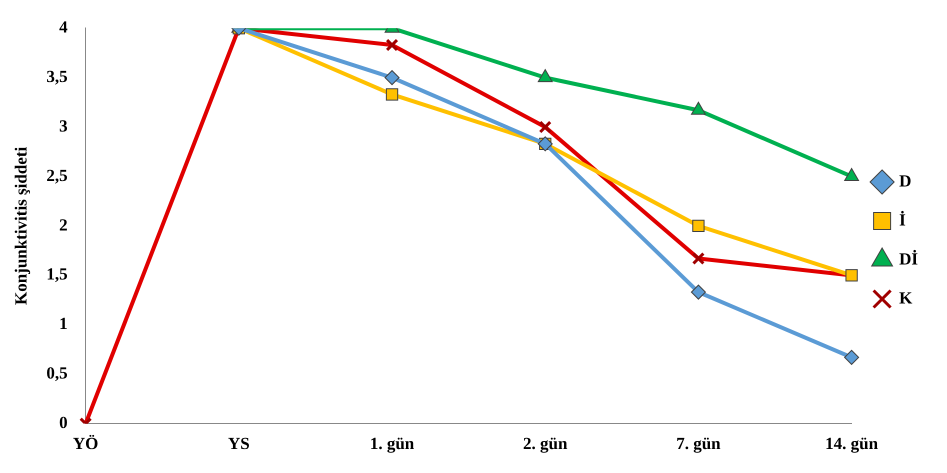 The width and height of the screenshot is (947, 473). I want to click on x-tick-label: 2. gün, so click(545, 444).